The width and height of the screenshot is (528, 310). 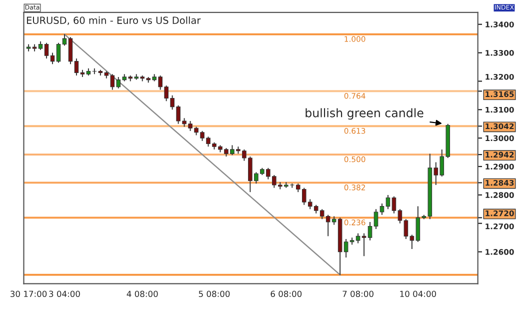 I want to click on annotation: bullish green candle, so click(x=365, y=114).